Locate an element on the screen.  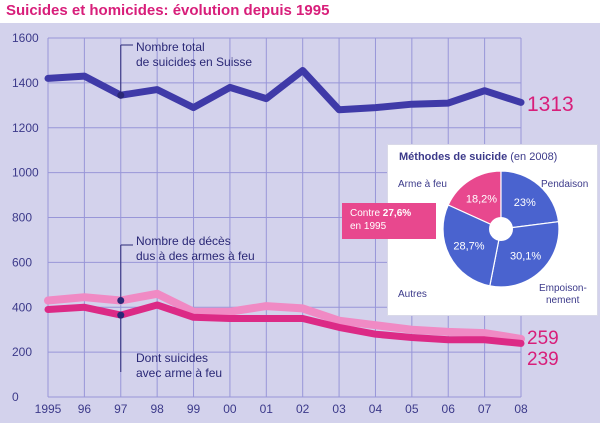
x-tick-label: 04 is located at coordinates (376, 409).